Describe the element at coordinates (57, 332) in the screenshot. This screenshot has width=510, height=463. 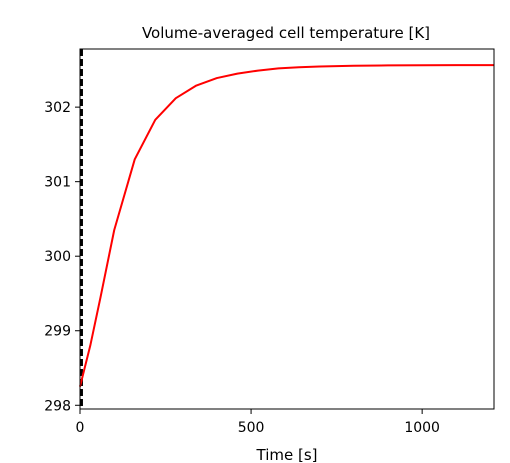
I see `y-tick-label: 299` at that location.